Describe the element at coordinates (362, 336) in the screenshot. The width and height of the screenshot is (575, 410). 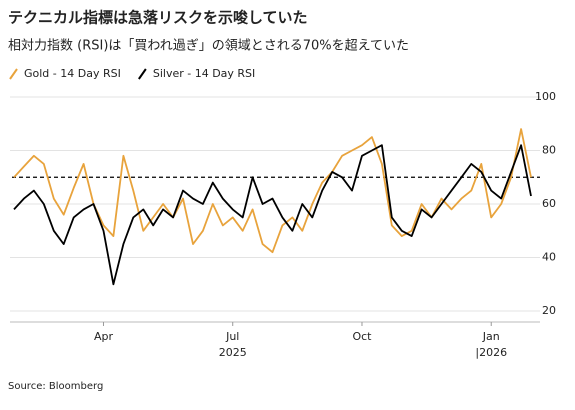
I see `x-tick-label: Oct` at that location.